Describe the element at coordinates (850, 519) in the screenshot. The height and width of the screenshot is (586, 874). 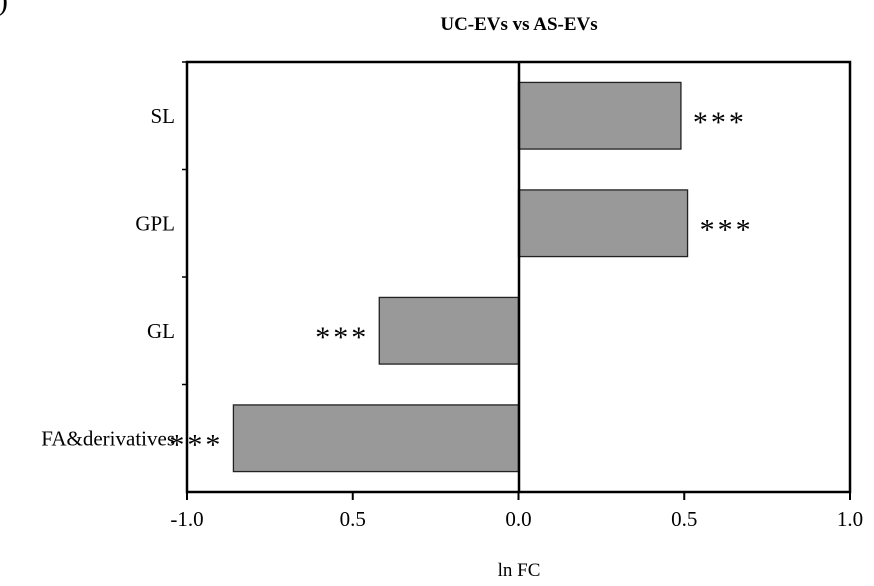
I see `x-tick-label: 1.0` at that location.